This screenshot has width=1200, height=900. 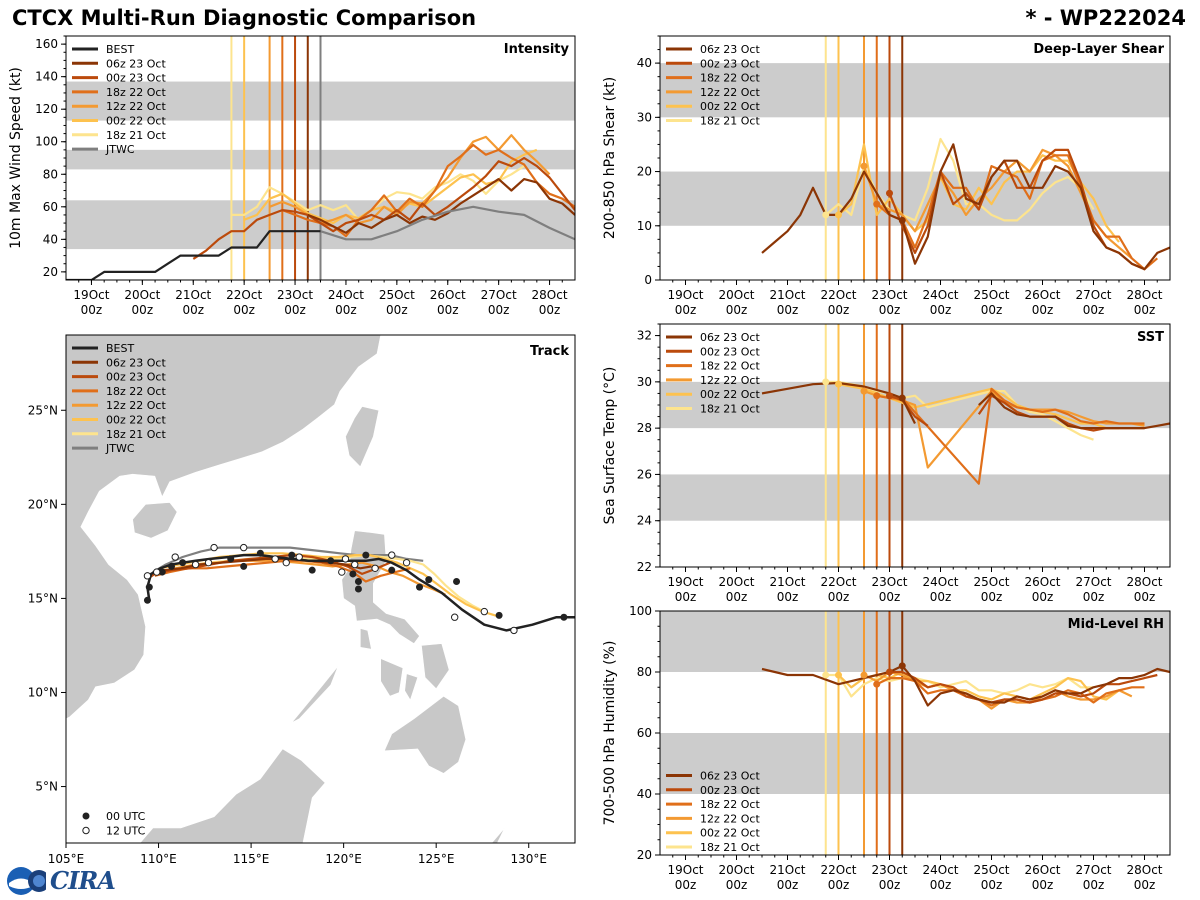 What do you see at coordinates (838, 675) in the screenshot?
I see `rh-init-marker` at bounding box center [838, 675].